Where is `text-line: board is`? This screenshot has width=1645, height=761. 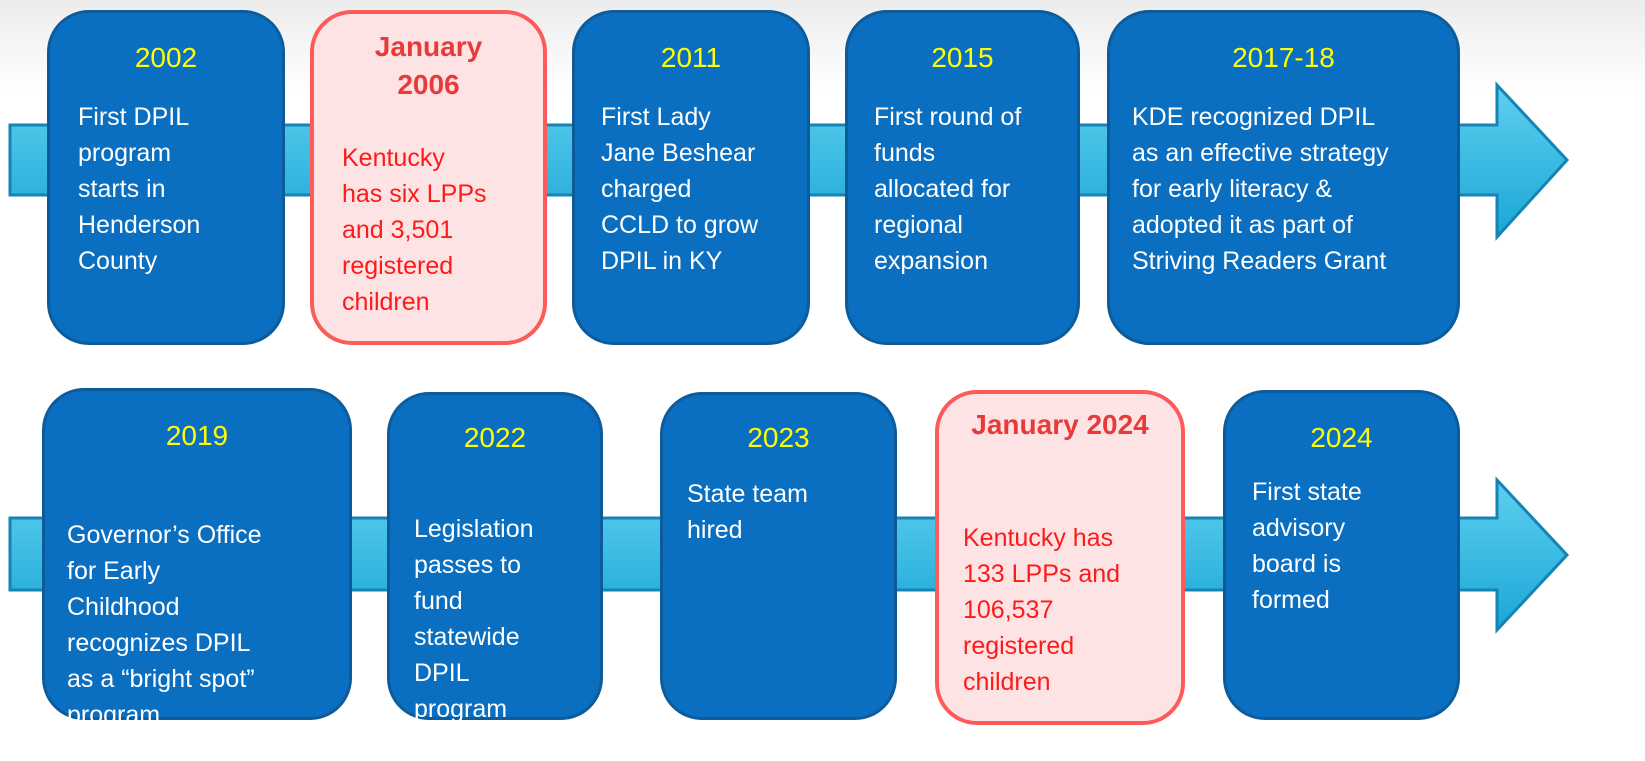
text-line: board is is located at coordinates (1296, 564).